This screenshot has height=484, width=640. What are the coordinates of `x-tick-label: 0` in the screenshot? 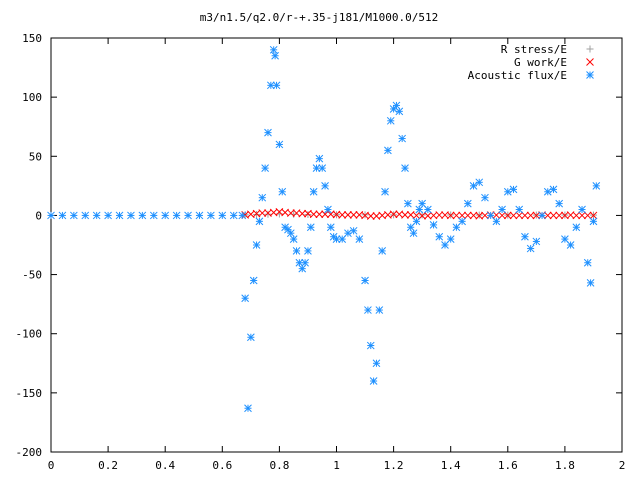 It's located at (51, 465).